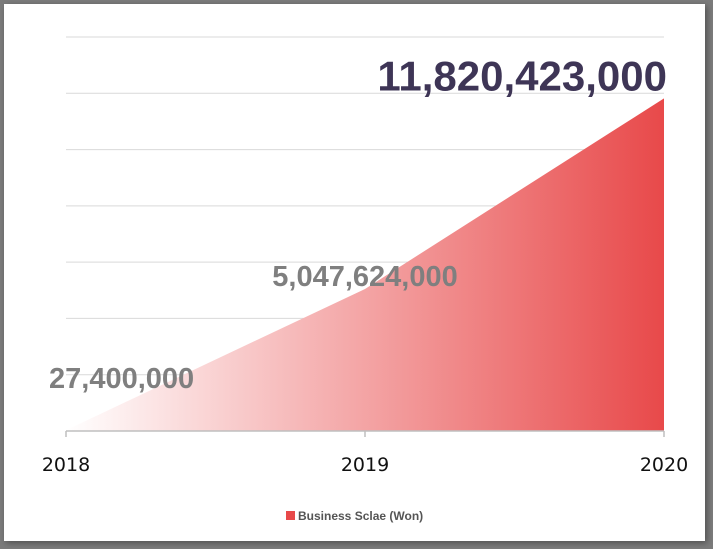  What do you see at coordinates (364, 277) in the screenshot?
I see `data-label-2019: 5,047,624,000` at bounding box center [364, 277].